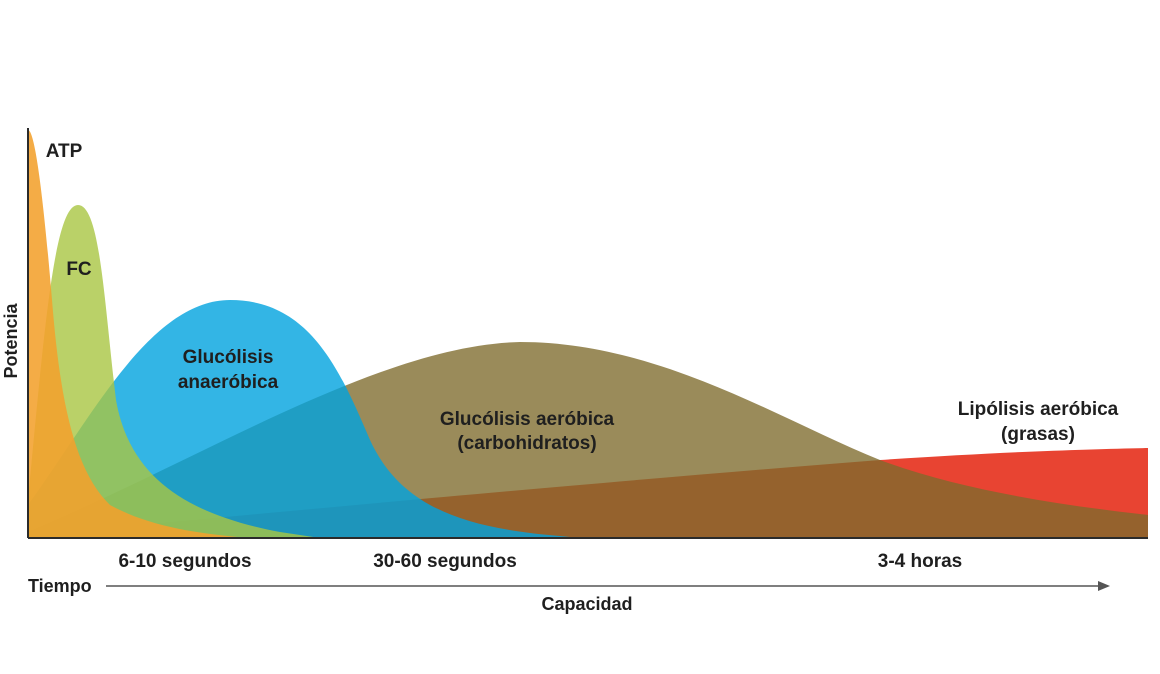 This screenshot has width=1160, height=674. I want to click on label-atp: ATP, so click(64, 151).